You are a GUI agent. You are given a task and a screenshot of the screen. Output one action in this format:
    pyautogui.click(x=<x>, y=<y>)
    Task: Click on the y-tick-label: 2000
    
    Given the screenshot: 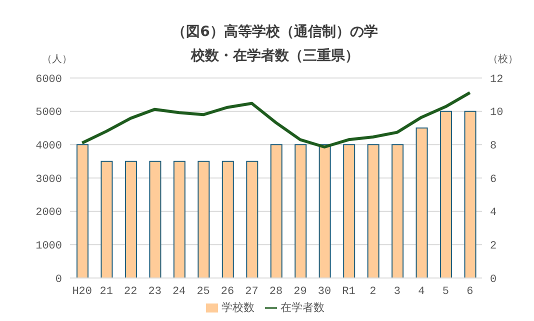 What is the action you would take?
    pyautogui.click(x=49, y=213)
    